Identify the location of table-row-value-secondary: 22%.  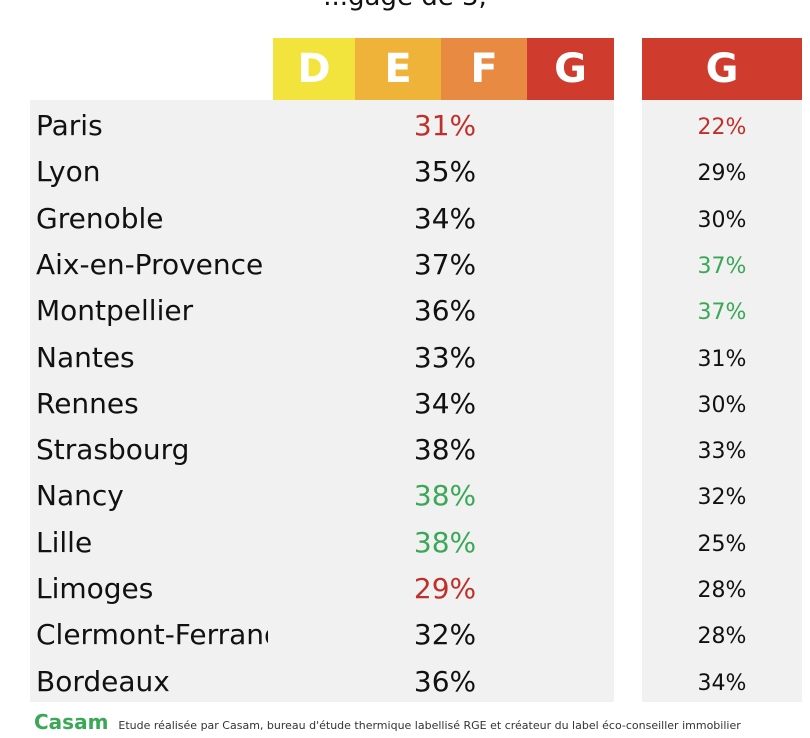
(722, 127).